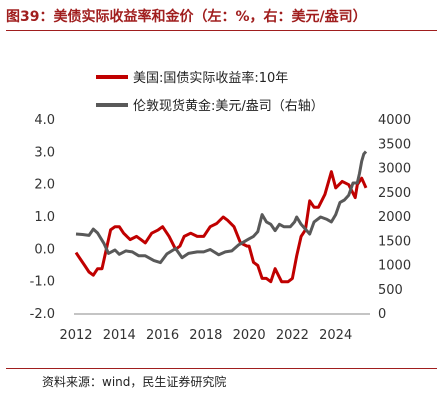  What do you see at coordinates (44, 152) in the screenshot?
I see `y-left-tick-label: 3.0` at bounding box center [44, 152].